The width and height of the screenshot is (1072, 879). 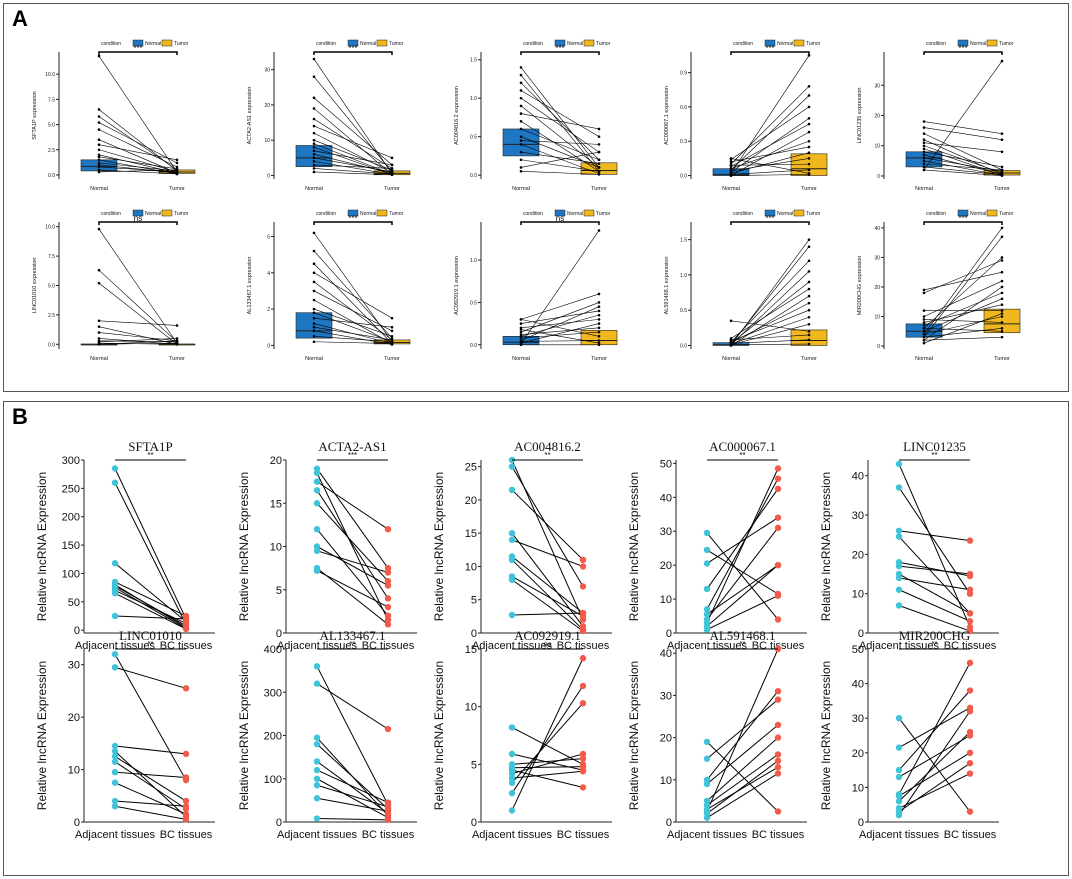 What do you see at coordinates (326, 44) in the screenshot?
I see `legend-title: condition` at bounding box center [326, 44].